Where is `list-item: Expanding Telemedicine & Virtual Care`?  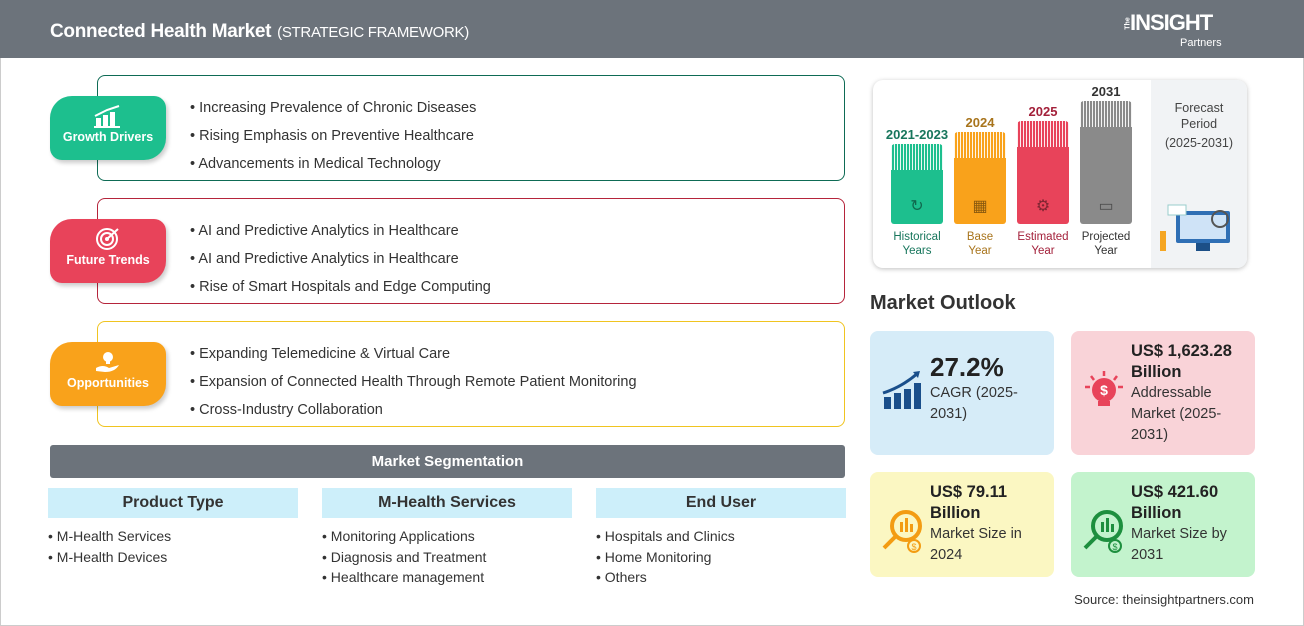
list-item: Expanding Telemedicine & Virtual Care is located at coordinates (413, 354).